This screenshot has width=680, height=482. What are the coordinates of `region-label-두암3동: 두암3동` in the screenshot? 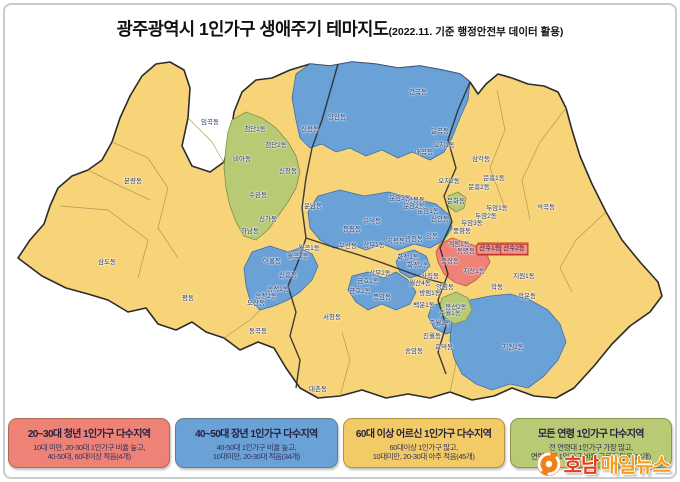 It's located at (472, 223).